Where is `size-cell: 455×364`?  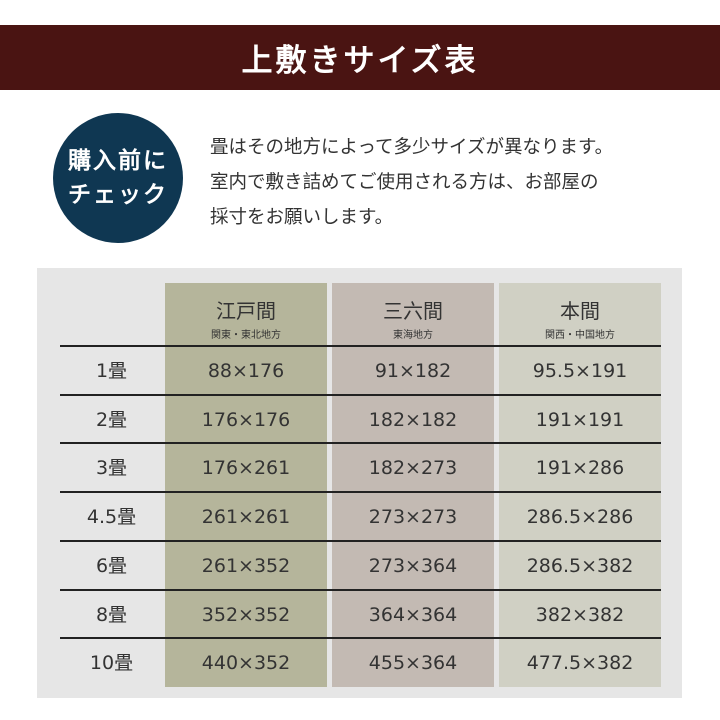
size-cell: 455×364 is located at coordinates (413, 663).